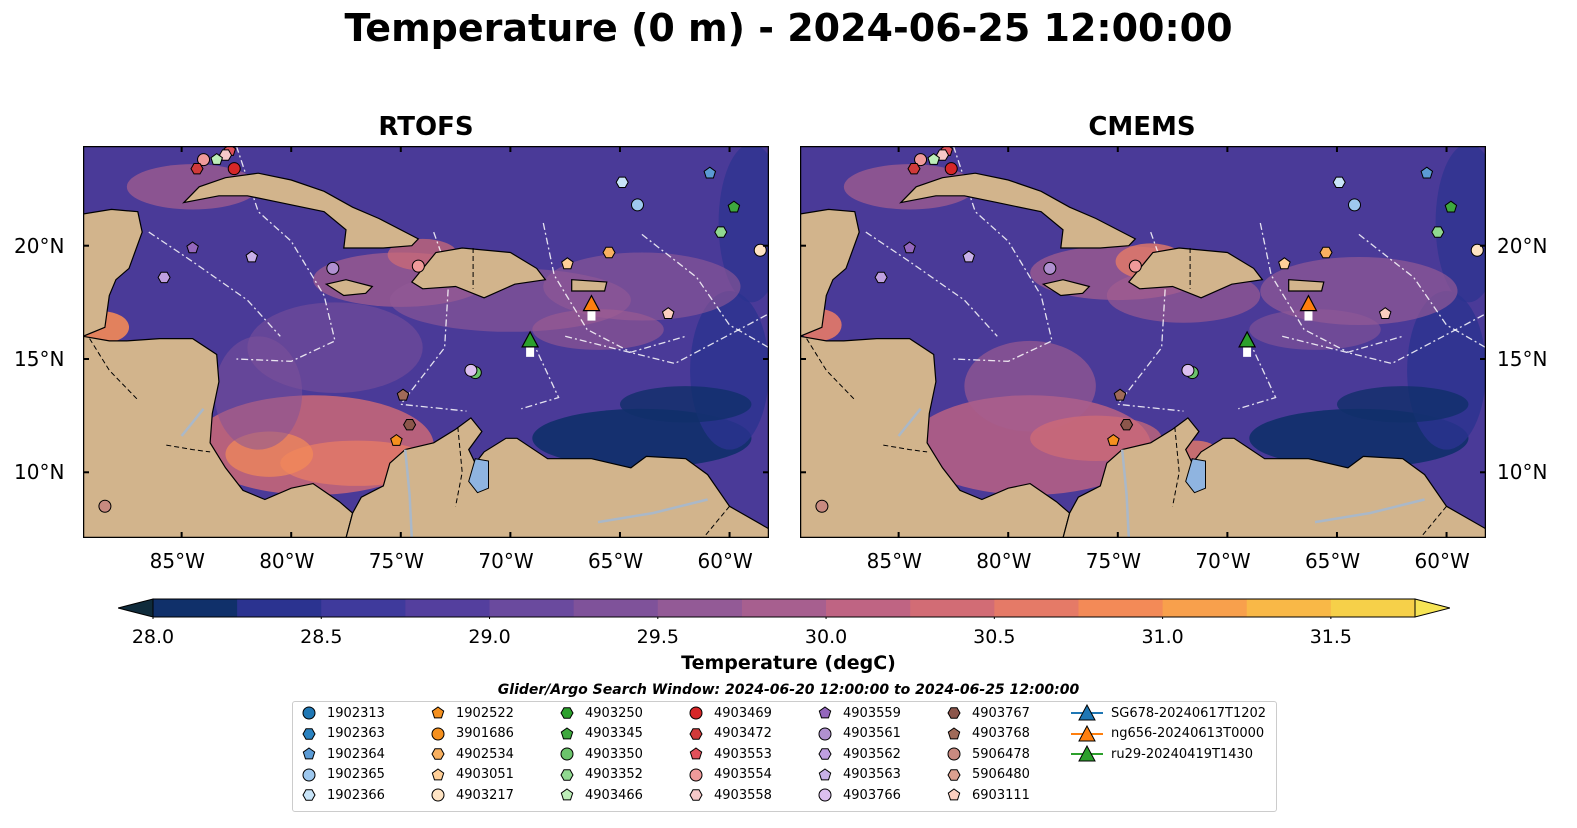 This screenshot has height=828, width=1577. I want to click on legend-entry: 4903466, so click(599, 795).